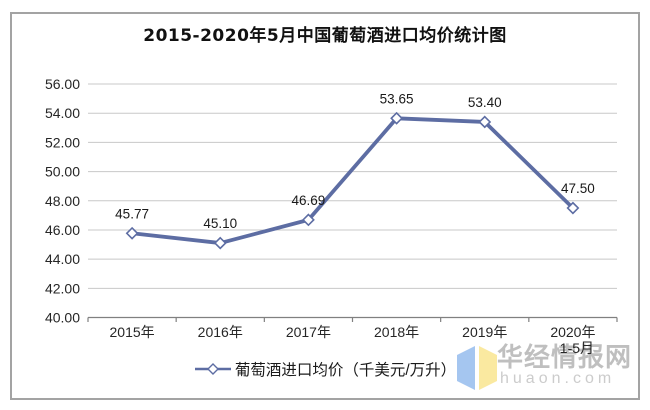 Image resolution: width=650 pixels, height=410 pixels. I want to click on data-point-label: 46.69, so click(309, 200).